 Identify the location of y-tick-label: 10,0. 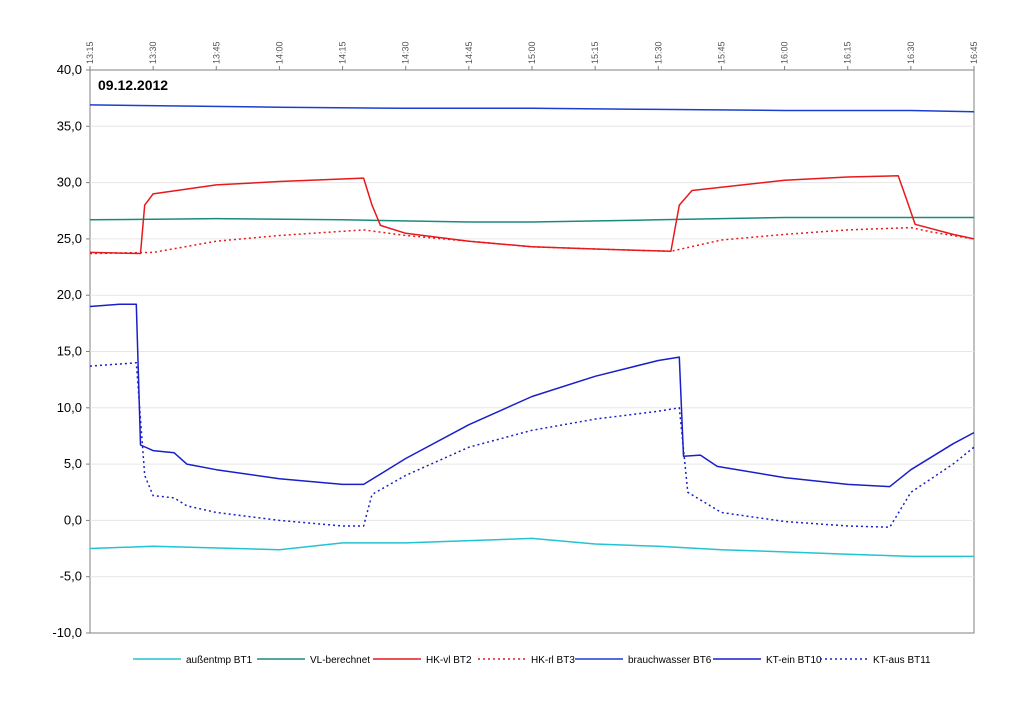
(69, 407).